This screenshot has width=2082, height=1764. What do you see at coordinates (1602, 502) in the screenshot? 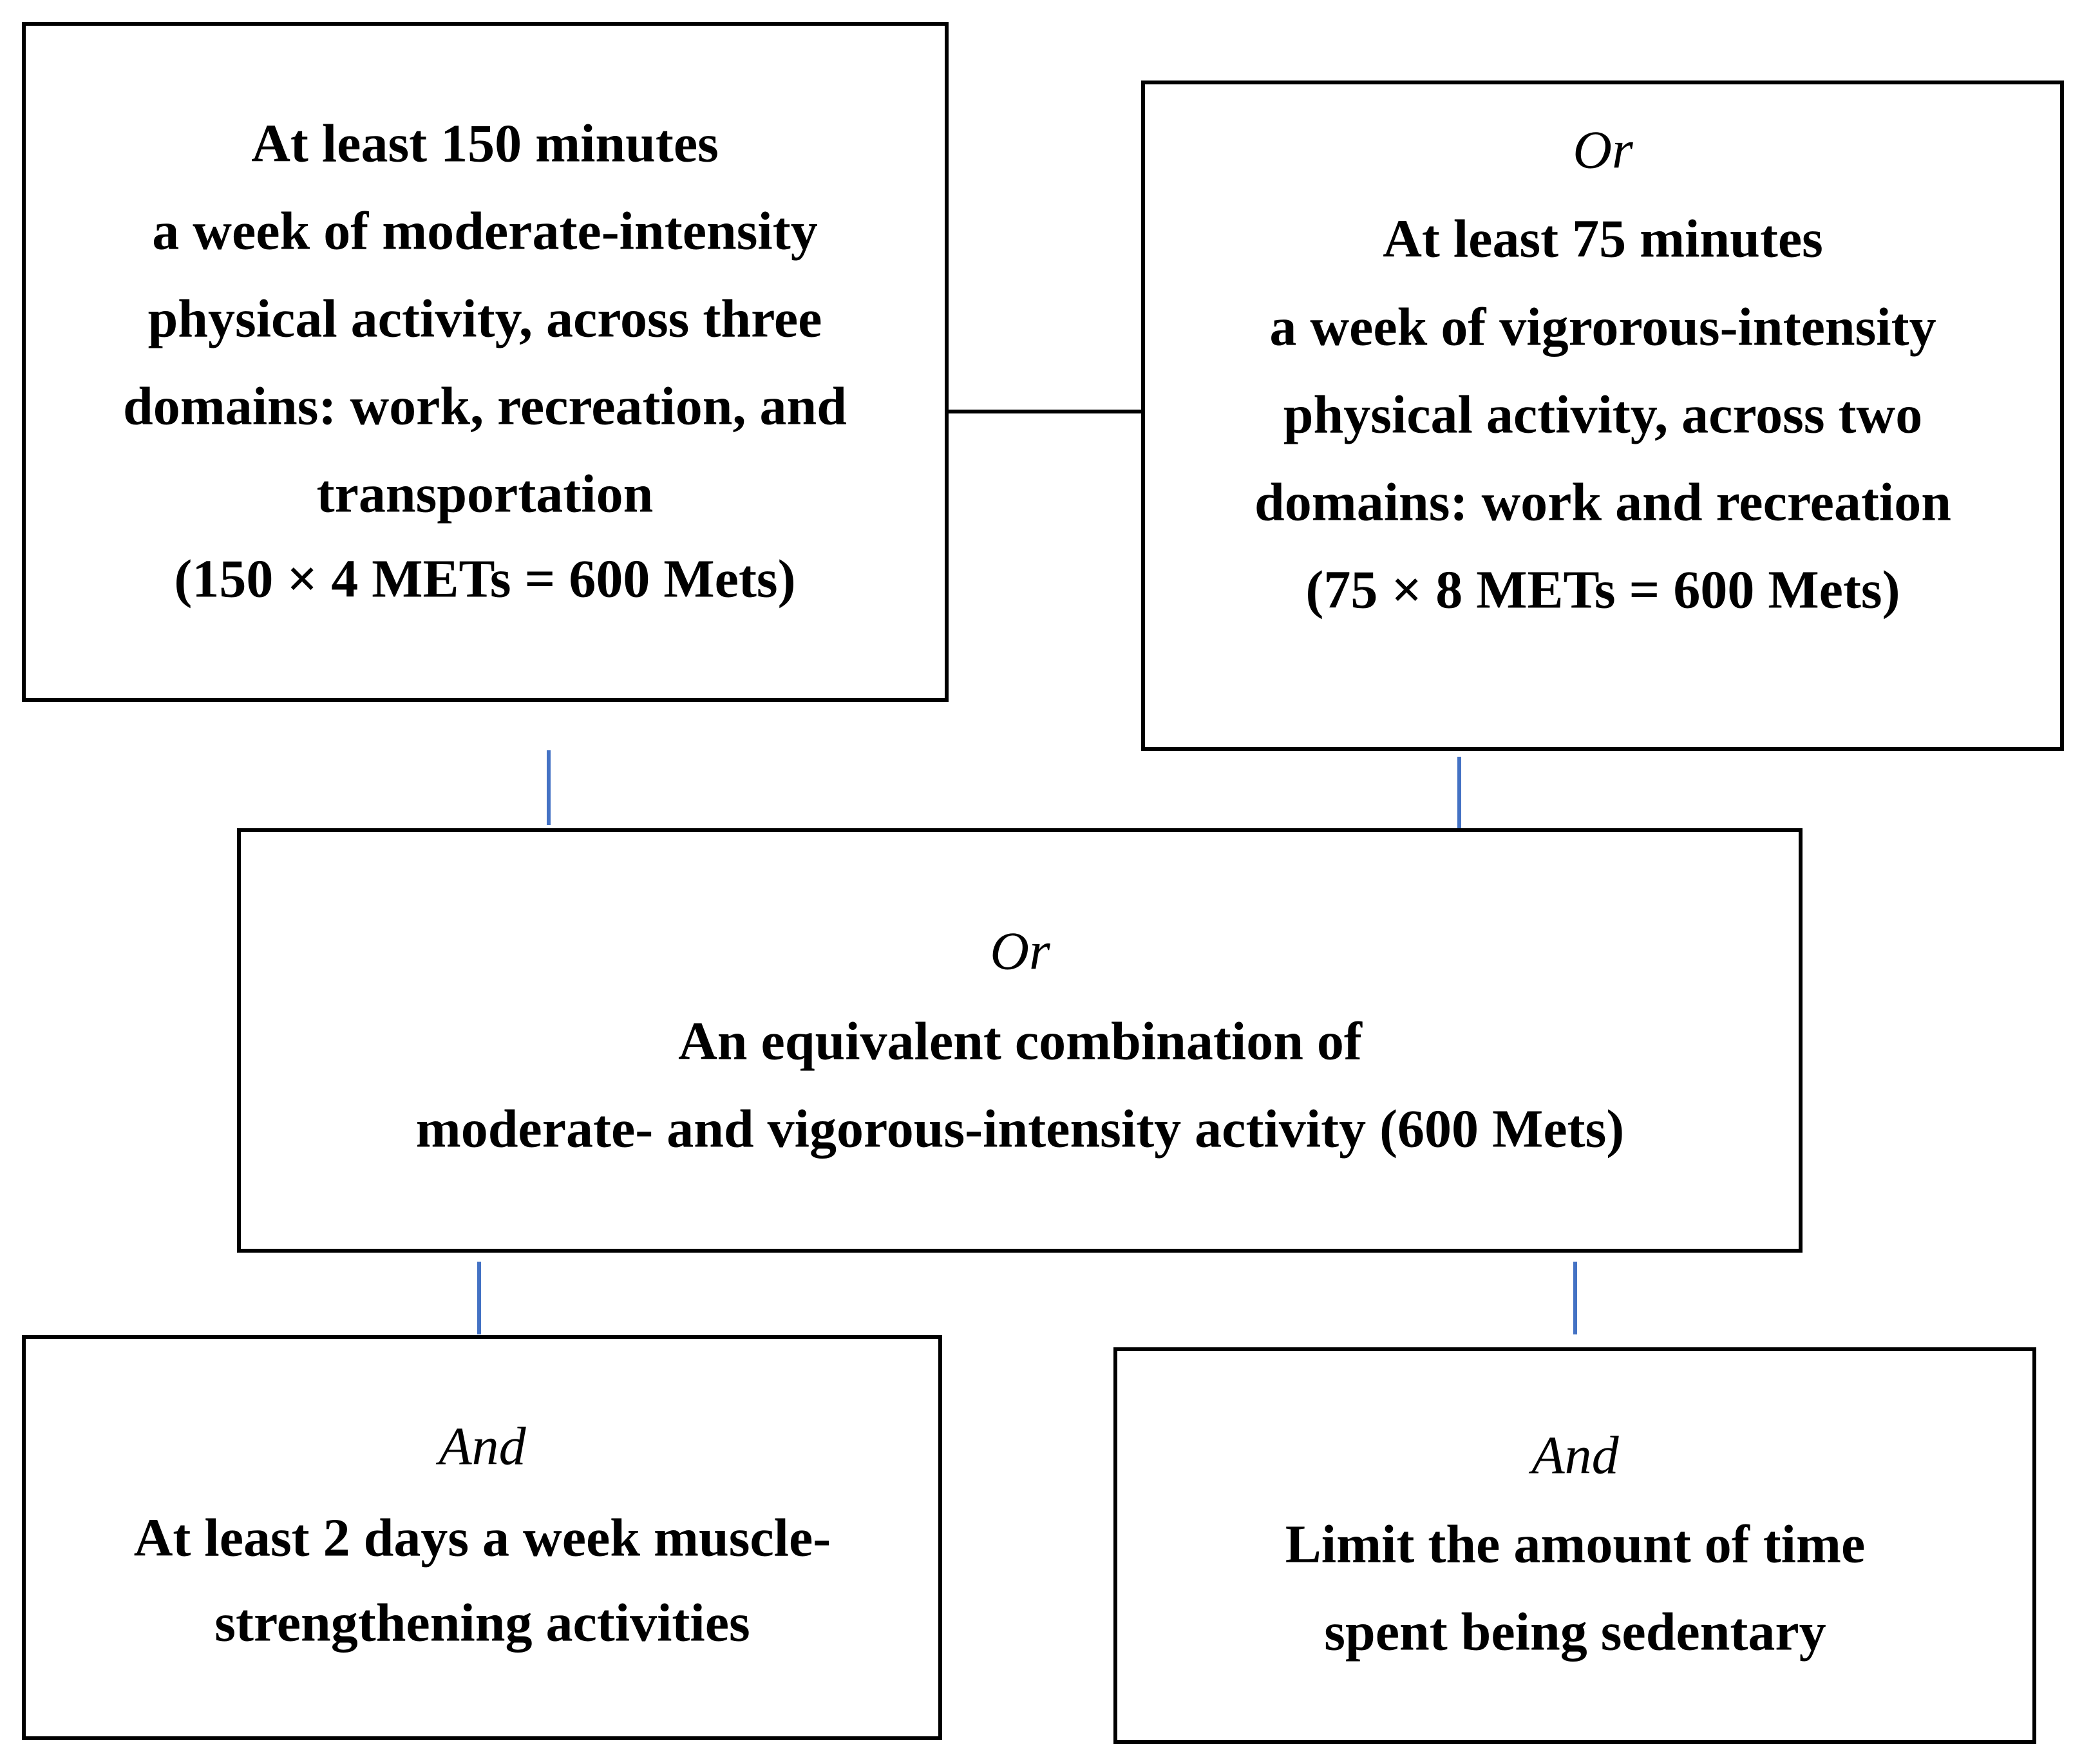
I see `box-text: domains: work and recreation` at bounding box center [1602, 502].